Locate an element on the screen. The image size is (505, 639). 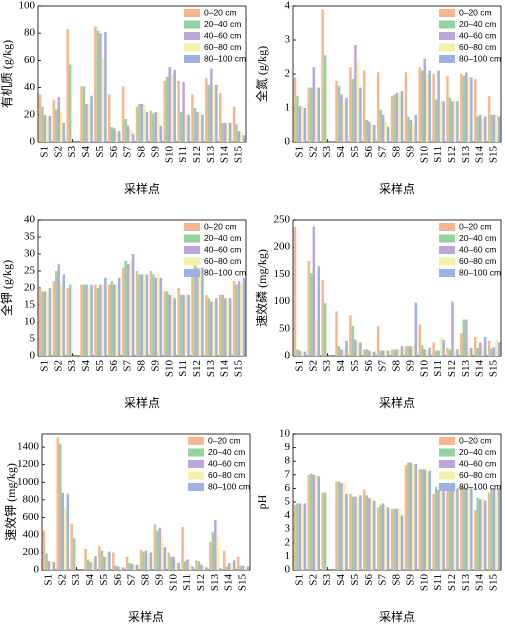
x-axis-label: 采样点 is located at coordinates (146, 616).